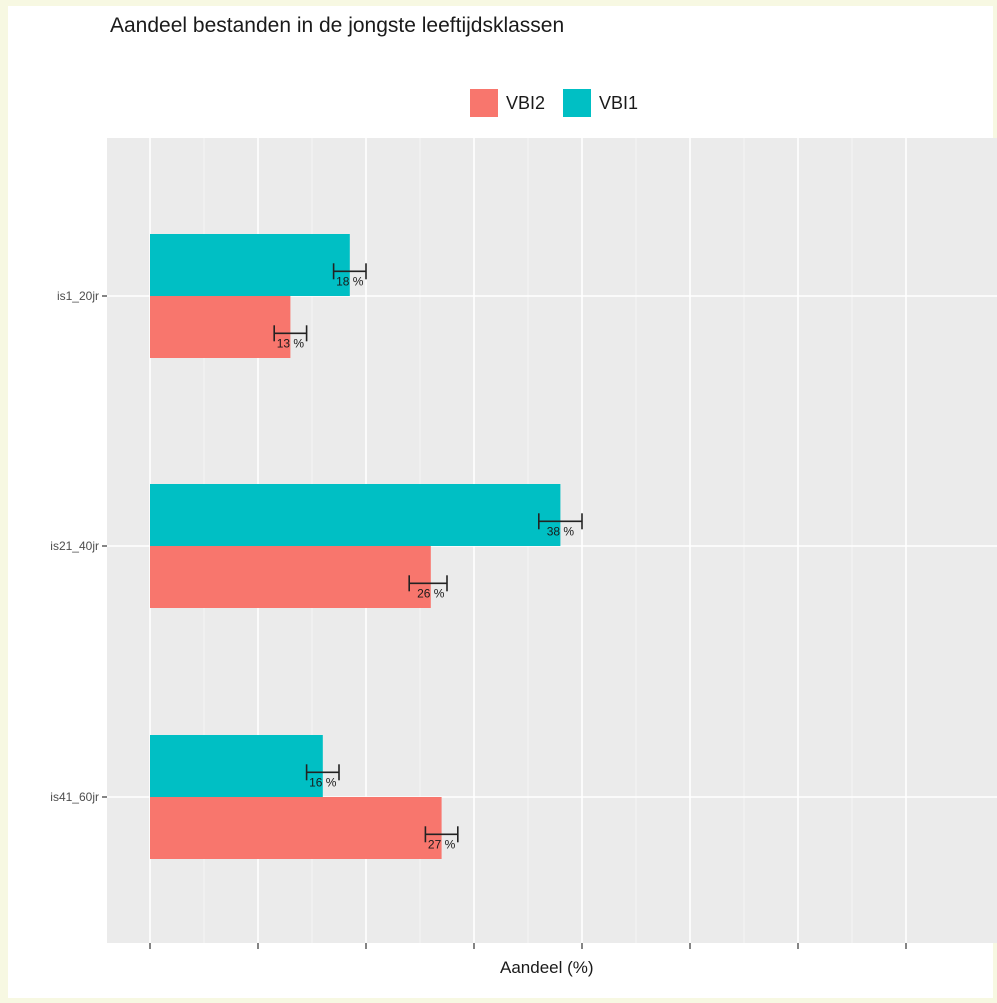 The width and height of the screenshot is (997, 1003). What do you see at coordinates (526, 102) in the screenshot?
I see `legend-label-vbi2: VBI2` at bounding box center [526, 102].